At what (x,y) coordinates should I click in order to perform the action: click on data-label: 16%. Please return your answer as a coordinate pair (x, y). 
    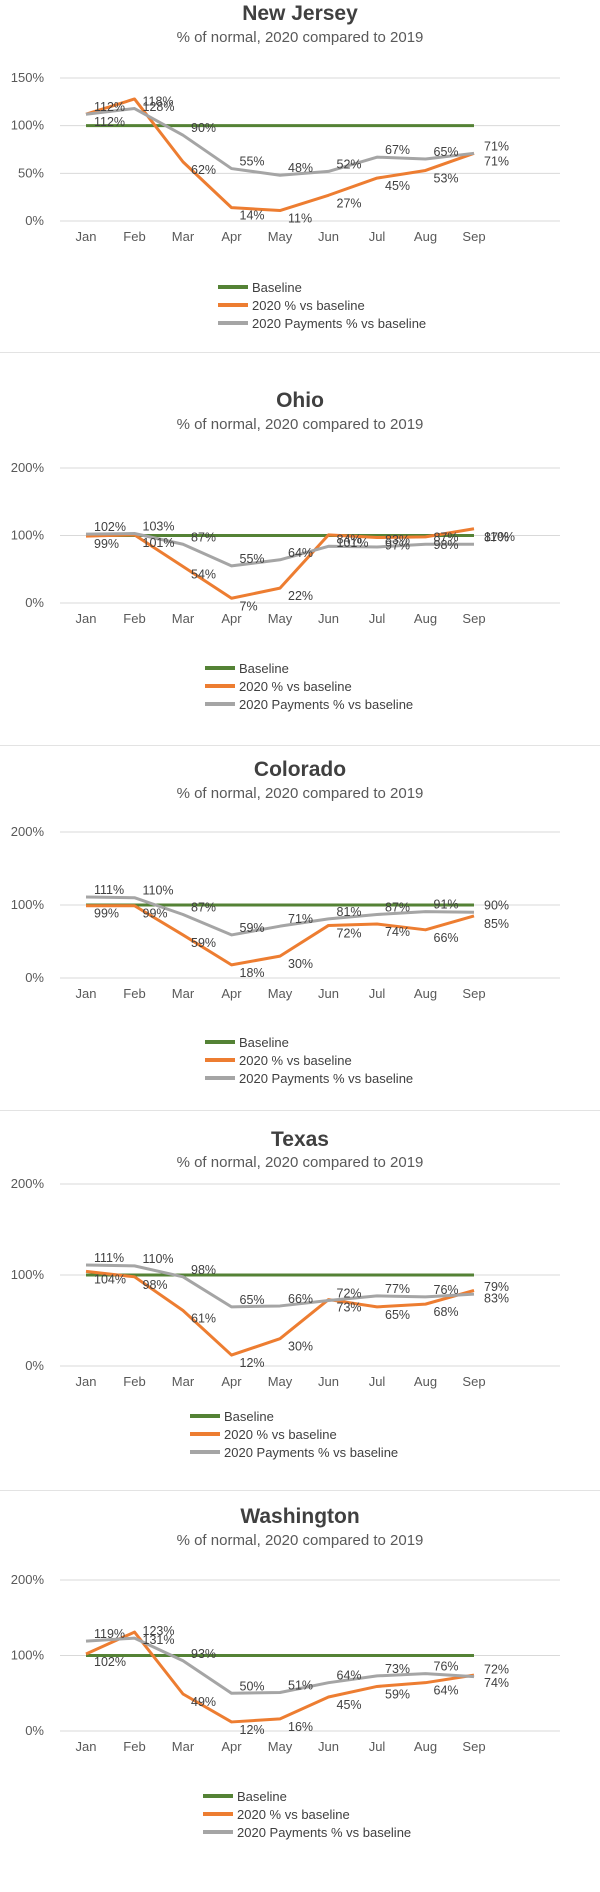
    Looking at the image, I should click on (300, 1727).